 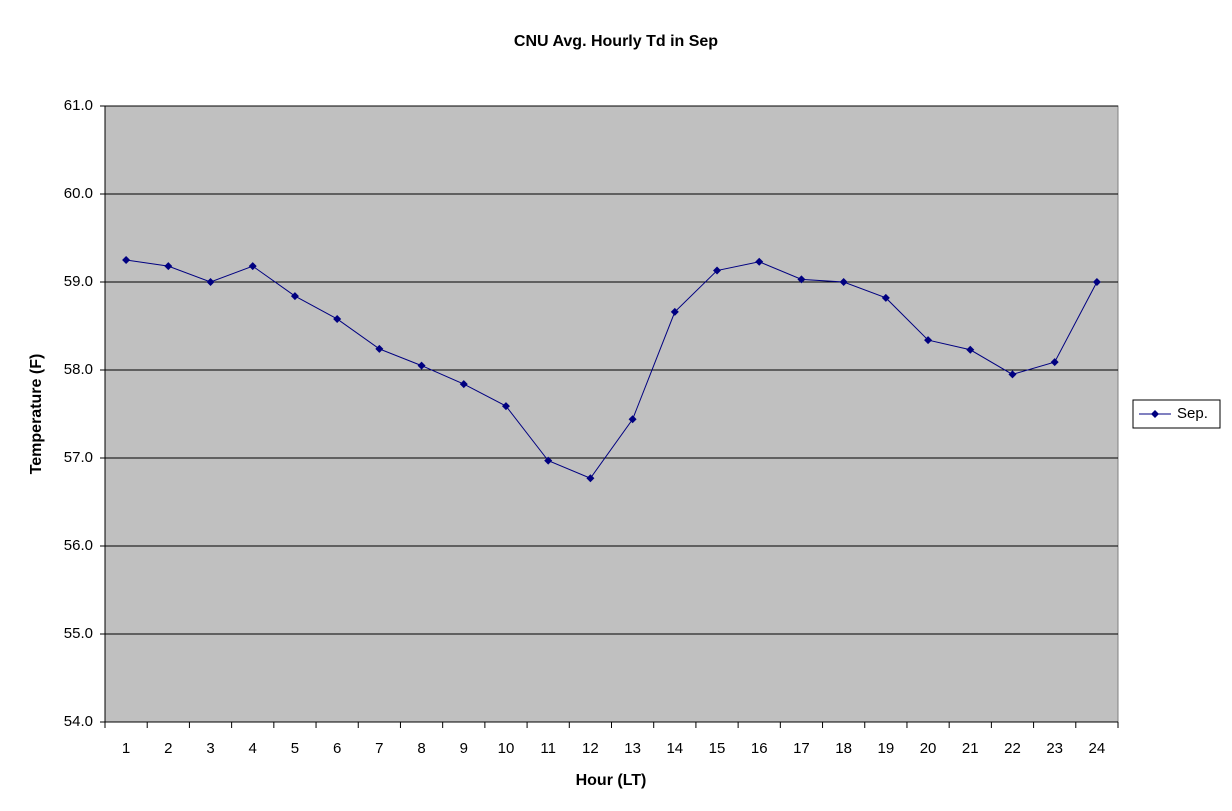 I want to click on x-tick-label: 22, so click(x=1012, y=748).